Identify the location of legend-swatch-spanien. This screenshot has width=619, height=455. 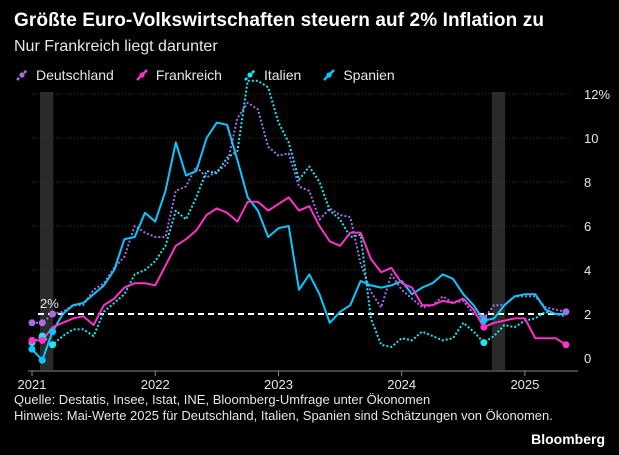
(329, 75).